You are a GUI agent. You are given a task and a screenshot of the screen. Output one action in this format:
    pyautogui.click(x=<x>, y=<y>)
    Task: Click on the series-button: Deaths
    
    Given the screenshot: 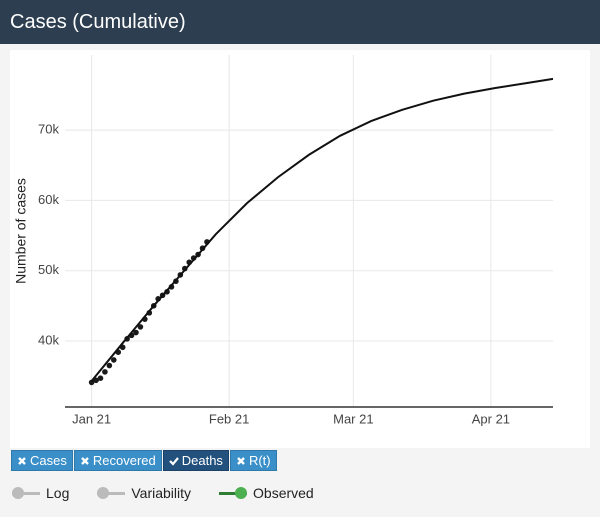 What is the action you would take?
    pyautogui.click(x=195, y=460)
    